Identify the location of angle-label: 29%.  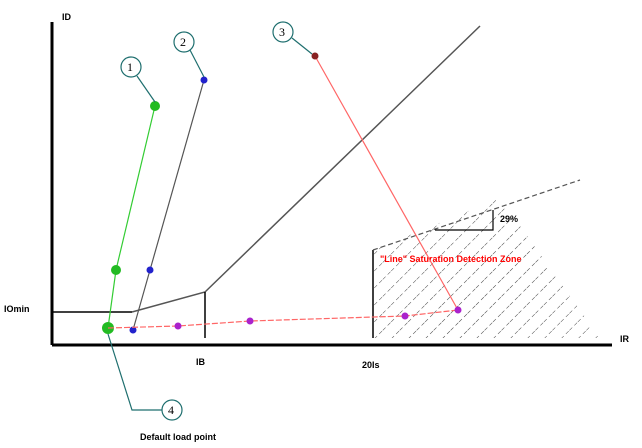
(509, 219).